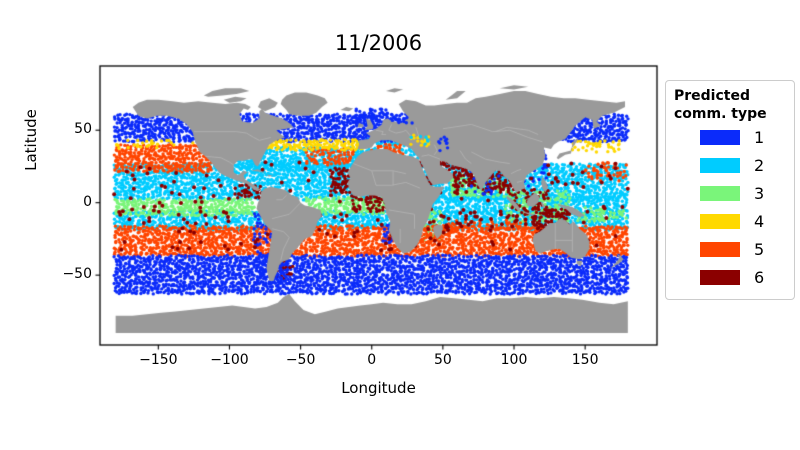 This screenshot has height=450, width=800. What do you see at coordinates (31, 140) in the screenshot?
I see `y-axis-label: Latitude` at bounding box center [31, 140].